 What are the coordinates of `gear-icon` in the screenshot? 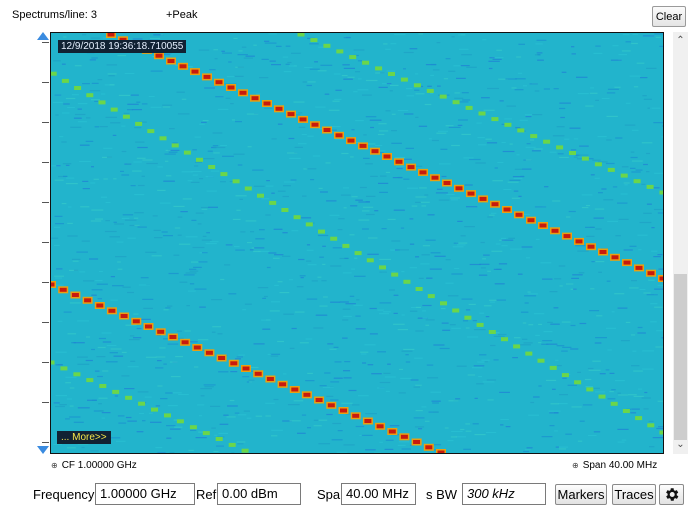 It's located at (672, 494).